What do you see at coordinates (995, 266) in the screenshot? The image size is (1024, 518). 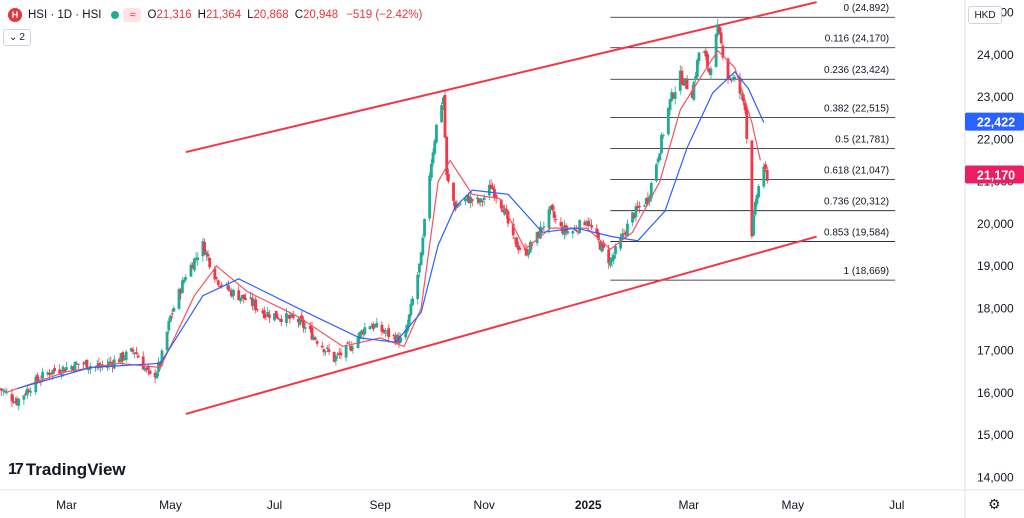 I see `y-tick-label: 19,000` at bounding box center [995, 266].